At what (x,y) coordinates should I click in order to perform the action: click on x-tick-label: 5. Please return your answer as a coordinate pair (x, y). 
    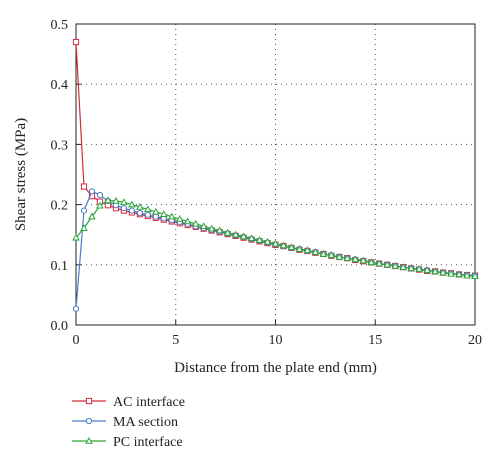
    Looking at the image, I should click on (175, 340).